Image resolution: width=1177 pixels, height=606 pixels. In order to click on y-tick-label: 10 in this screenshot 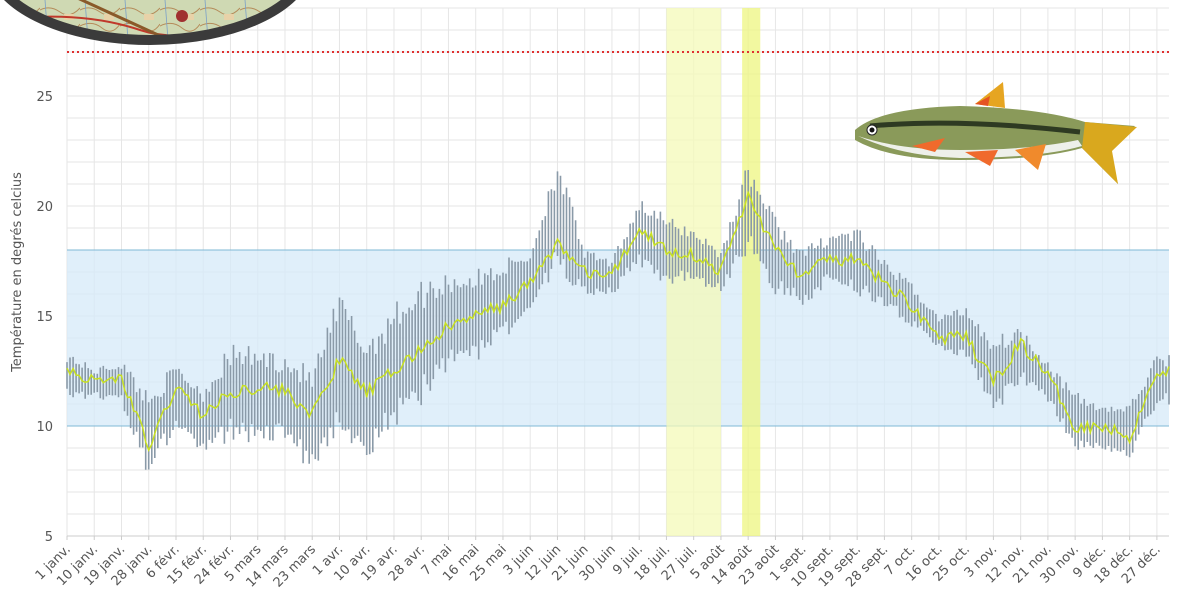, I will do `click(44, 427)`.